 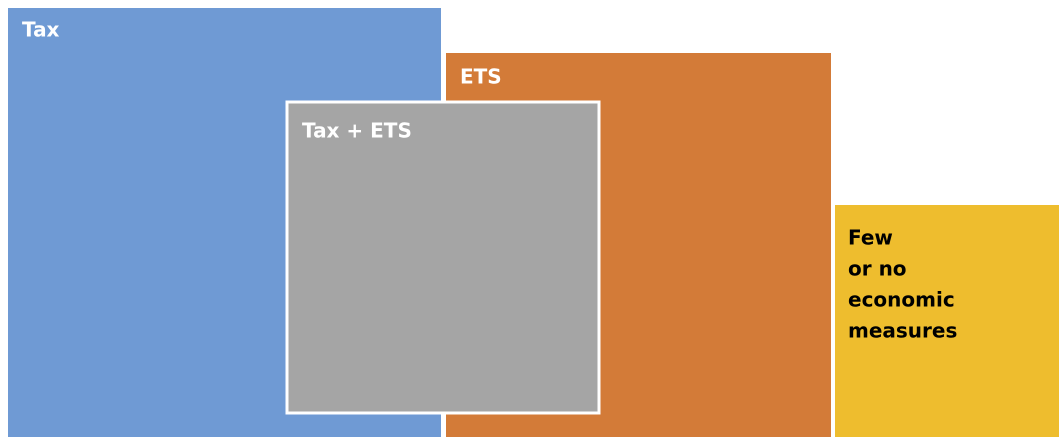 I want to click on few-label-line: Few, so click(x=870, y=238).